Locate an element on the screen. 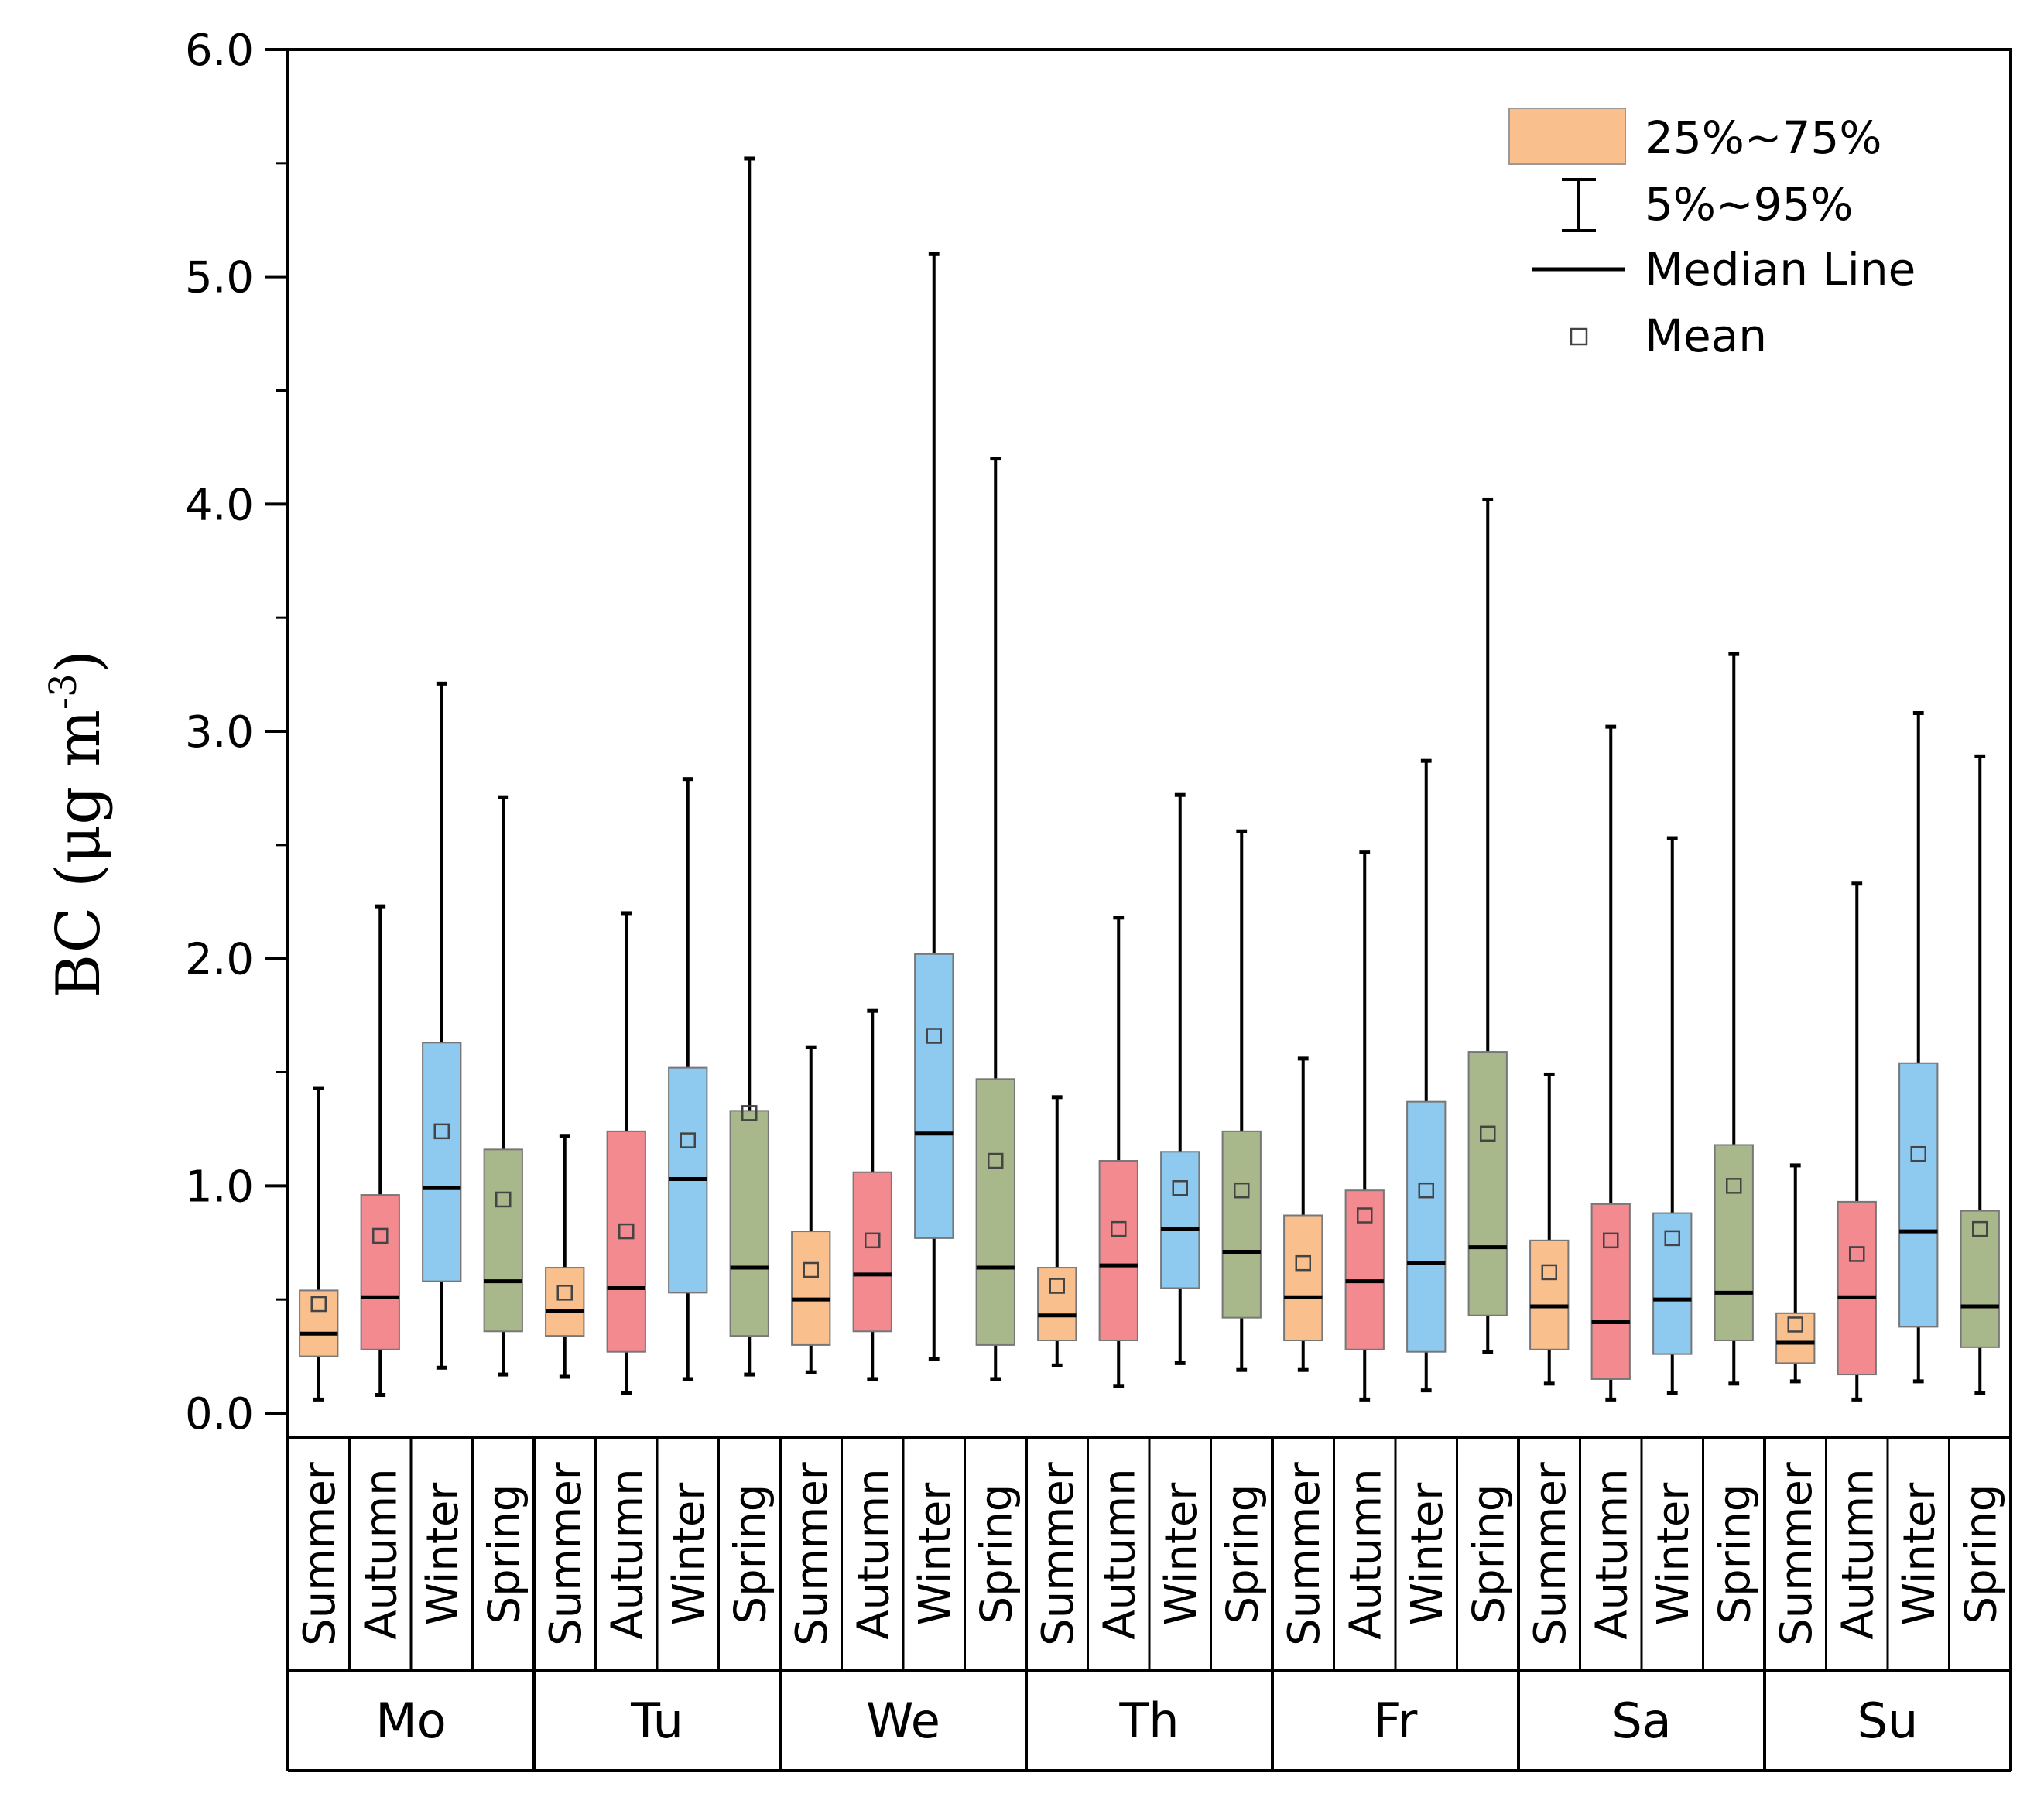 This screenshot has width=2044, height=1797. box-su-spring is located at coordinates (1980, 1074).